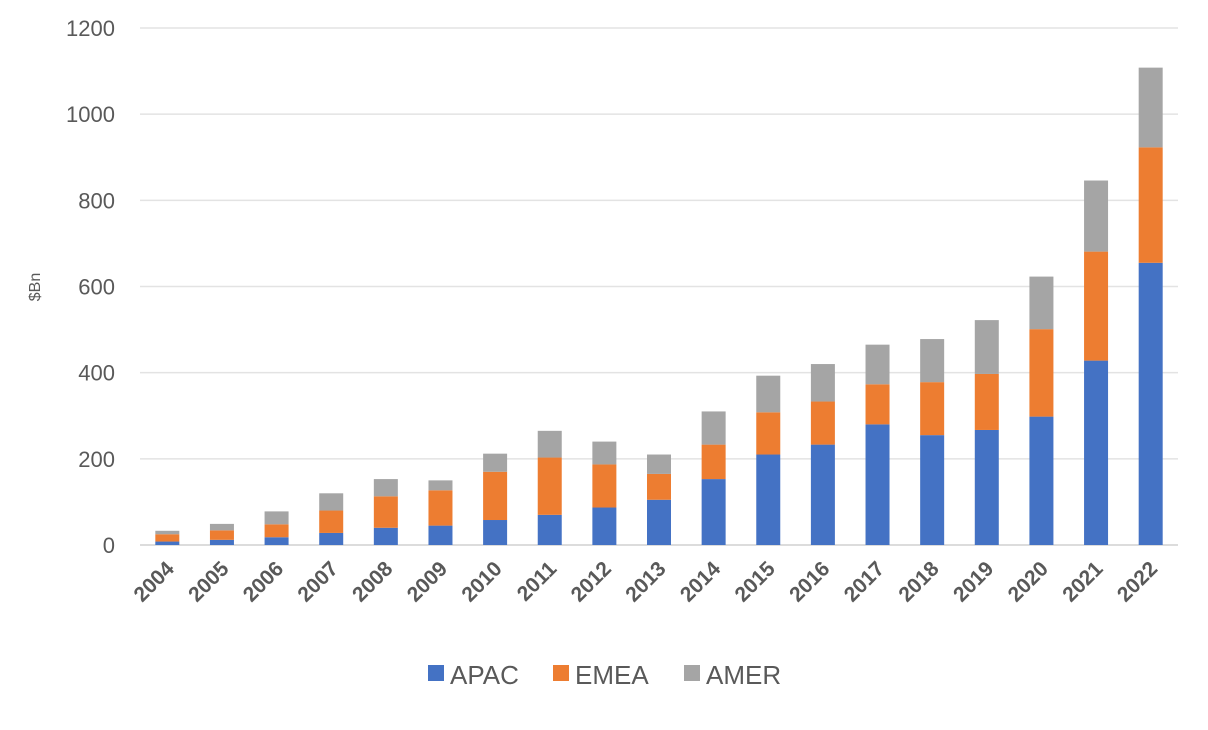  I want to click on bar-amer-2005, so click(221, 527).